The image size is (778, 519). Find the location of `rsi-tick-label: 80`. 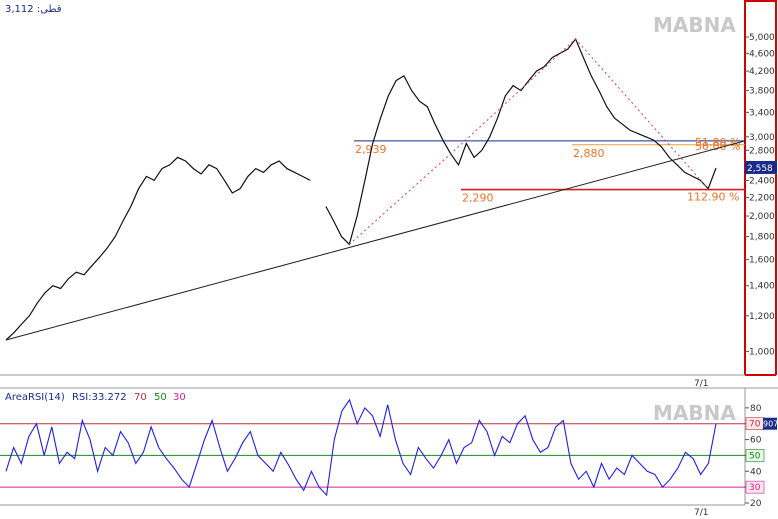

rsi-tick-label: 80 is located at coordinates (756, 409).